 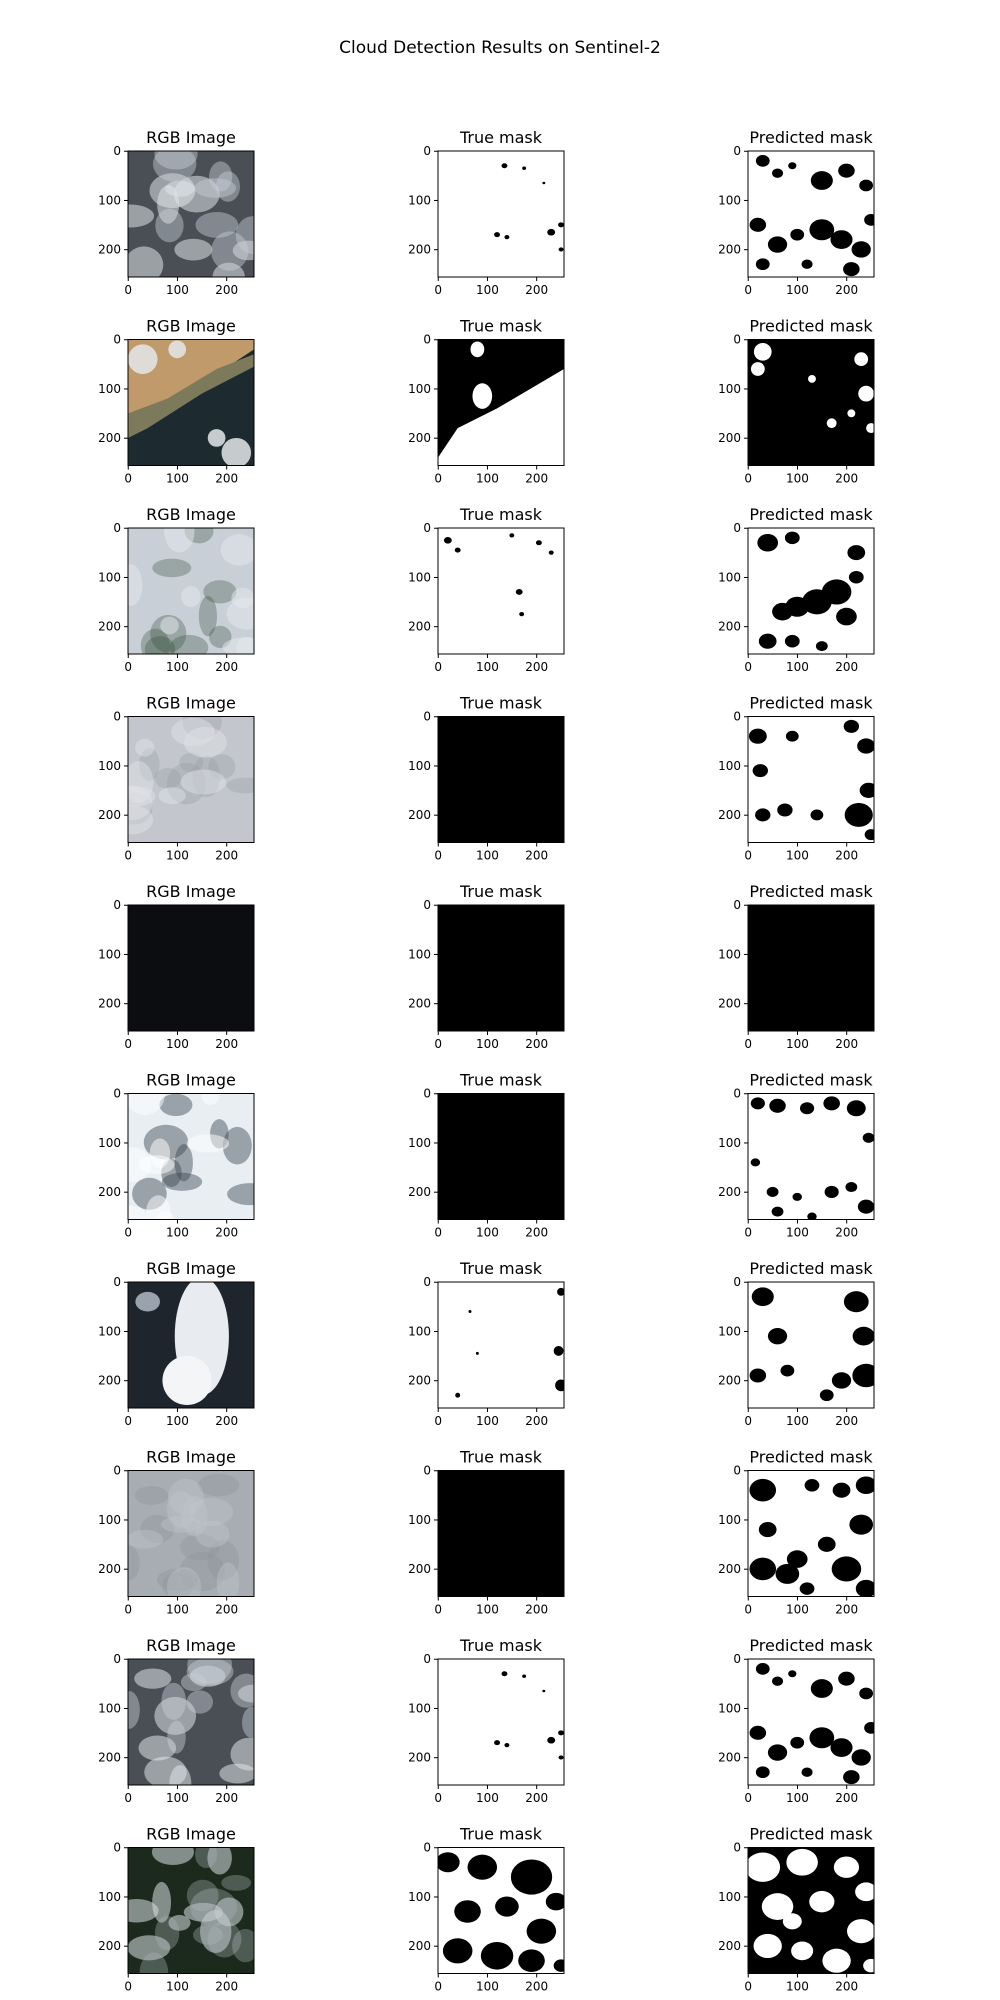 I want to click on panel-row1-true-mask: True mask 0 100 200 0 100 200, so click(x=486, y=212).